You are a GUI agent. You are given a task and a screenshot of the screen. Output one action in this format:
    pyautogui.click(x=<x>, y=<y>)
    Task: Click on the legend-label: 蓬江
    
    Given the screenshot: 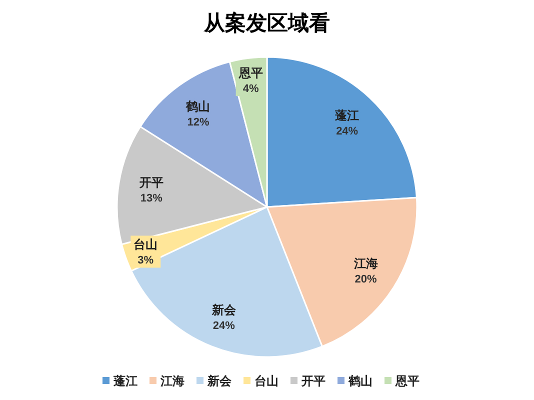 What is the action you would take?
    pyautogui.click(x=125, y=381)
    